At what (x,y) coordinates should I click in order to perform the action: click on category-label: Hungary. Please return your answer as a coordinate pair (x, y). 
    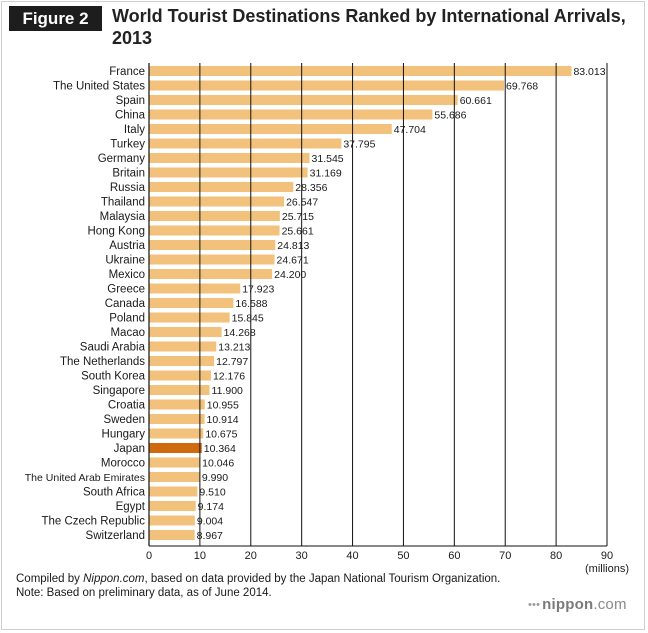
    Looking at the image, I should click on (124, 435).